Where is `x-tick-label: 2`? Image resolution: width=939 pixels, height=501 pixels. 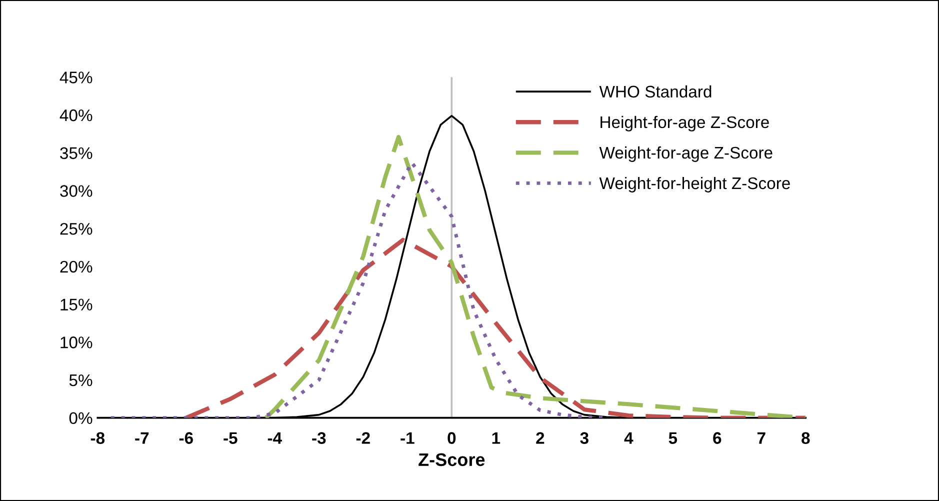 x-tick-label: 2 is located at coordinates (540, 438).